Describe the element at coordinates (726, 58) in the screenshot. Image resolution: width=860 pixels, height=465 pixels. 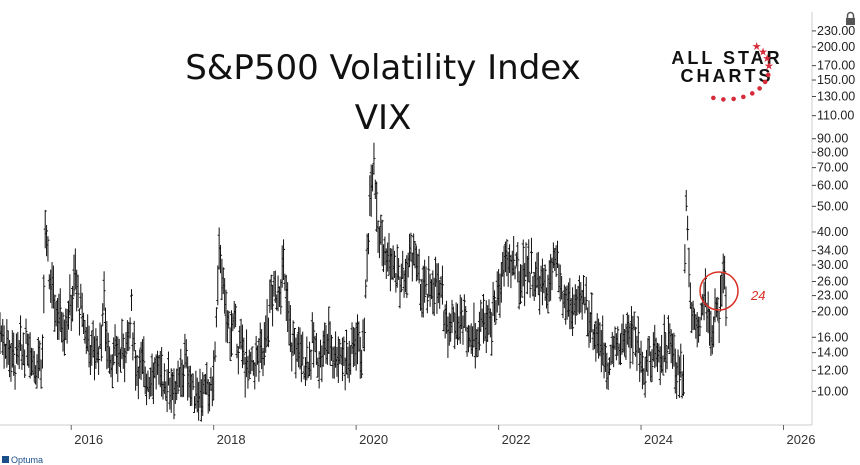
I see `logo-line1: ALL STAR` at that location.